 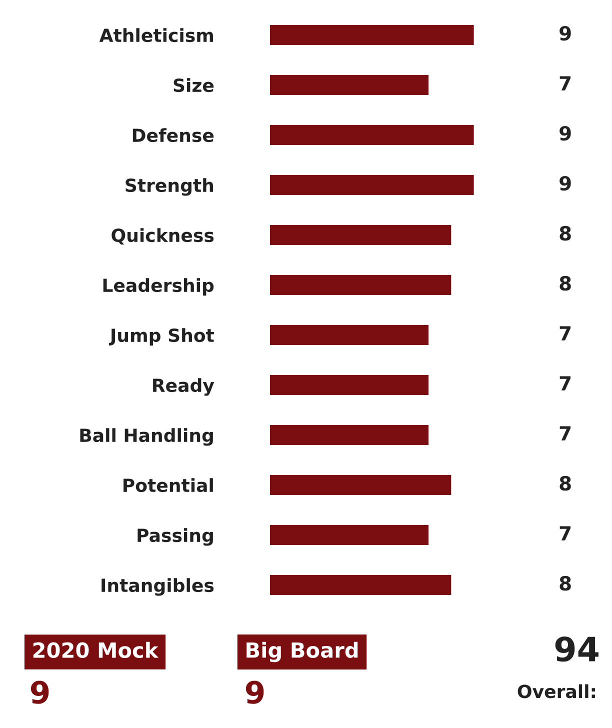 What do you see at coordinates (183, 387) in the screenshot?
I see `y-tick-label: Ready` at bounding box center [183, 387].